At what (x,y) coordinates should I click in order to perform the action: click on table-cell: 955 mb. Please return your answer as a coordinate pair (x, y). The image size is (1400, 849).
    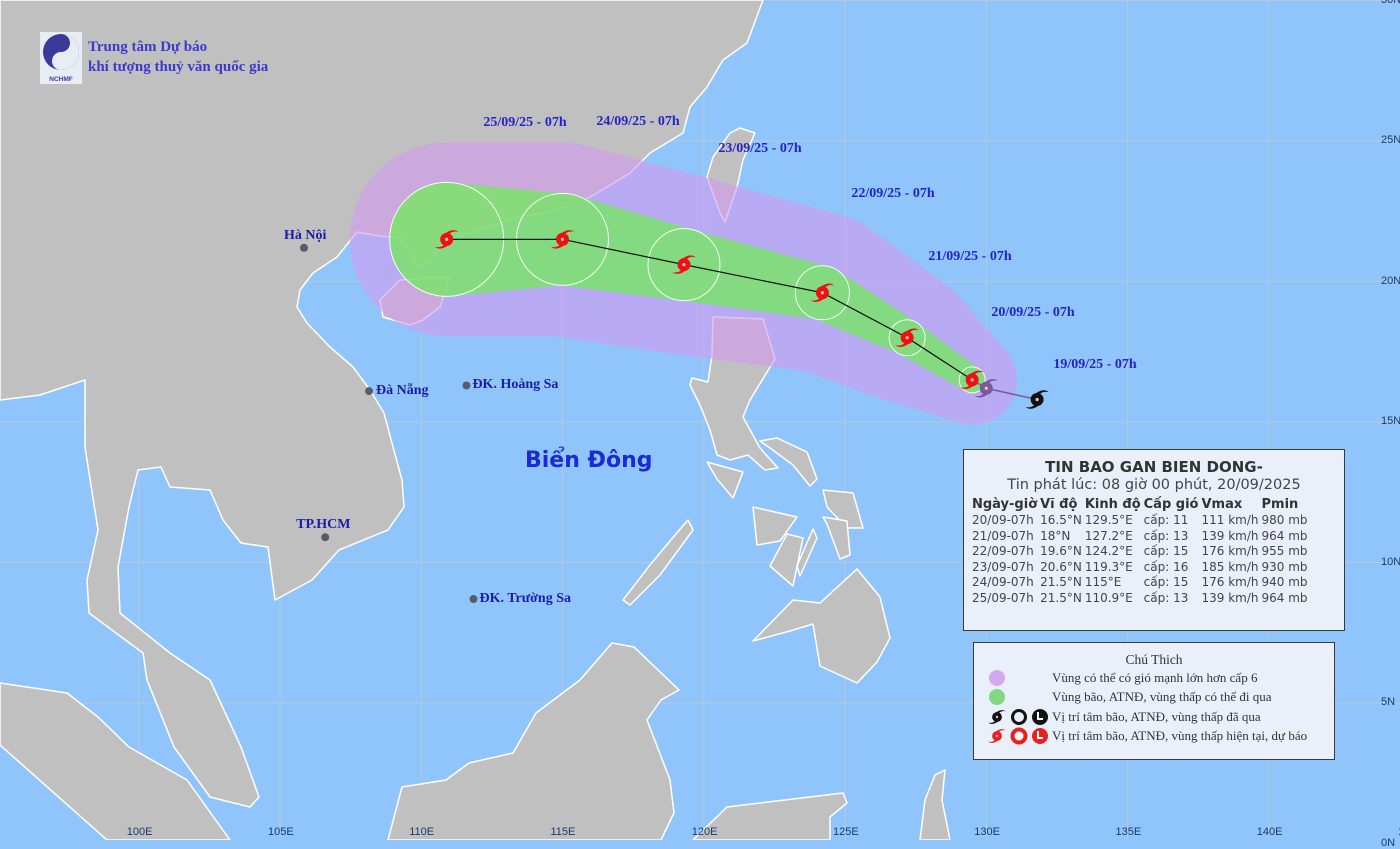
    Looking at the image, I should click on (1284, 551).